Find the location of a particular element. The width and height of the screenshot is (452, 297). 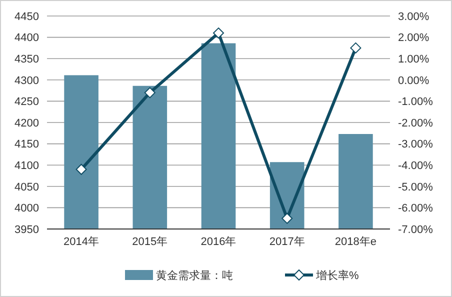

y2-tick-label: -3.00% is located at coordinates (416, 144).